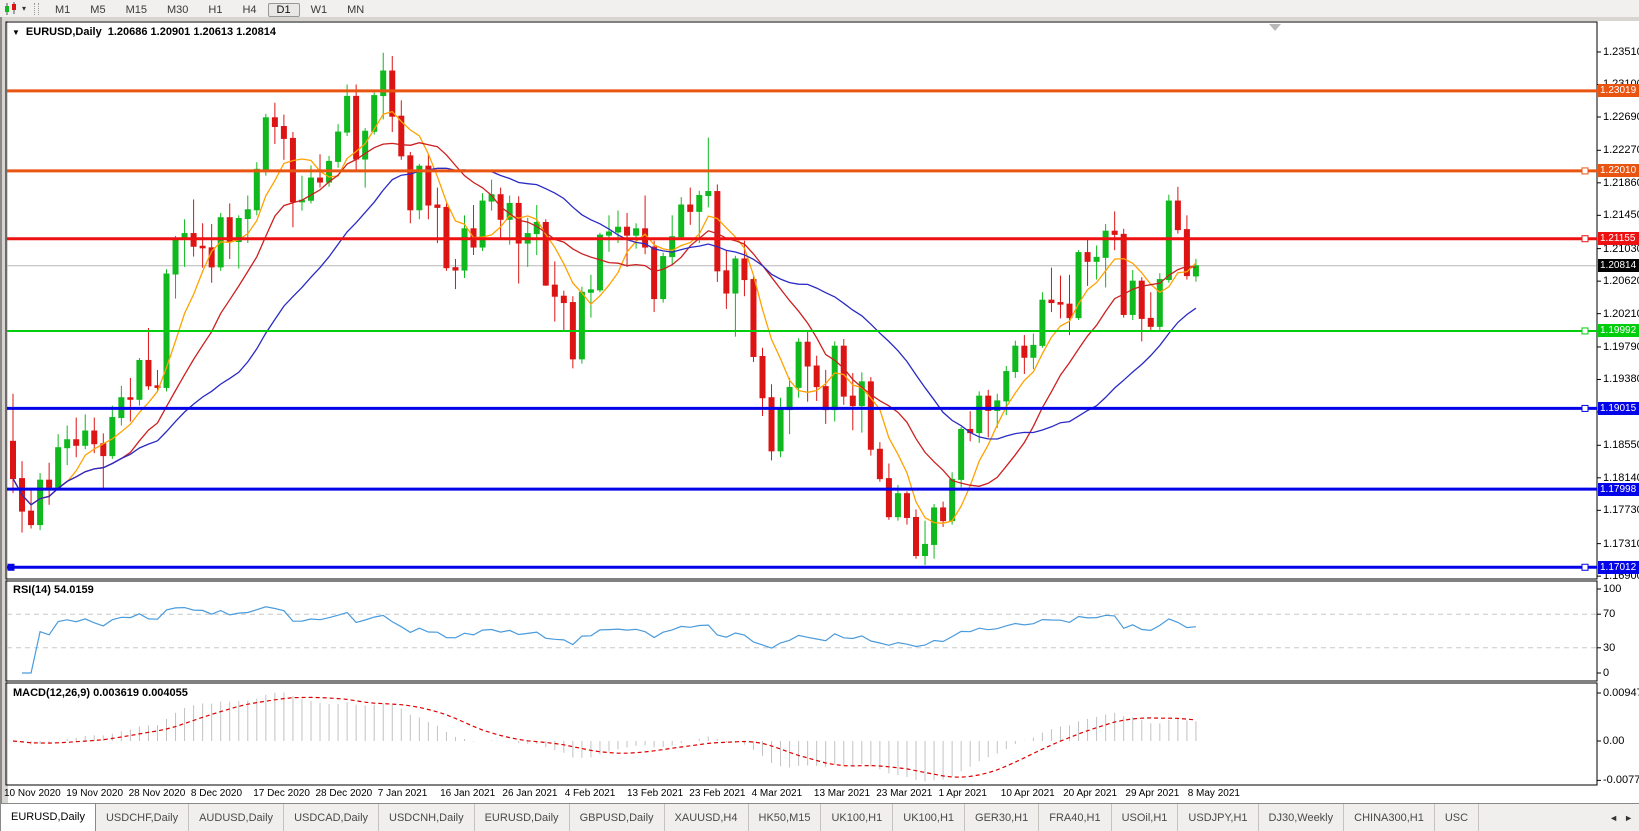  I want to click on price-tick-label: 1.21450, so click(1621, 215).